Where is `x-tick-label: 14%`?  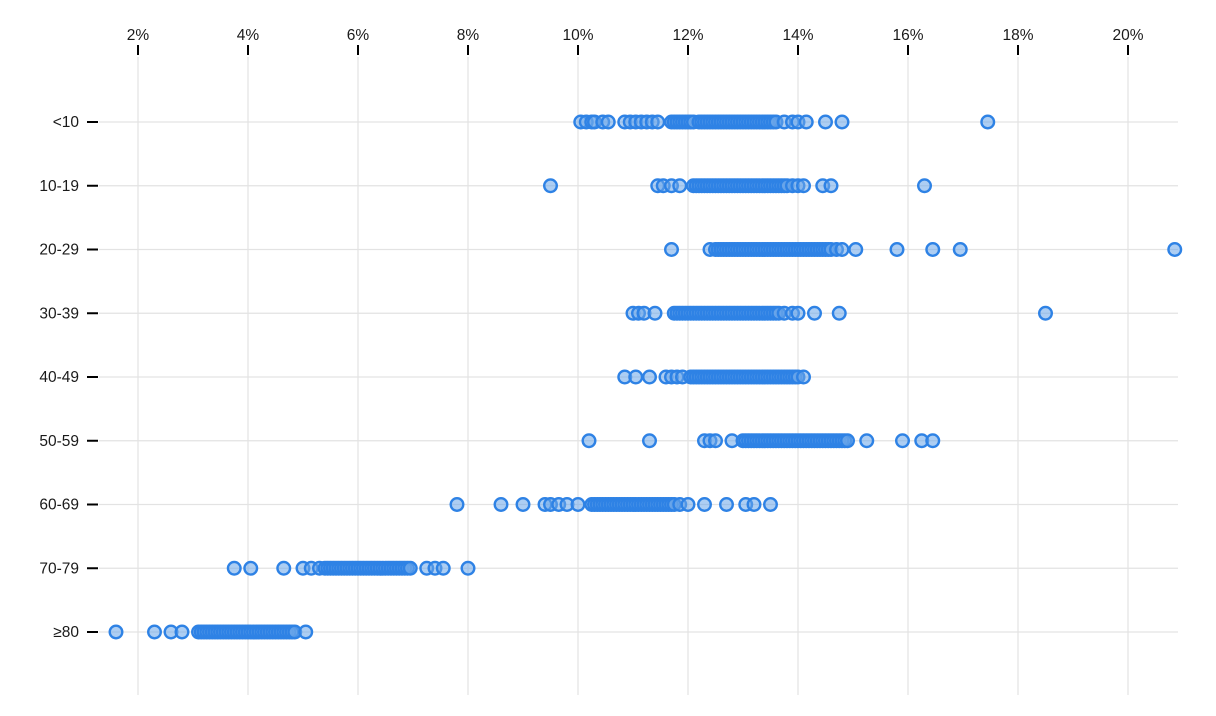 x-tick-label: 14% is located at coordinates (797, 35).